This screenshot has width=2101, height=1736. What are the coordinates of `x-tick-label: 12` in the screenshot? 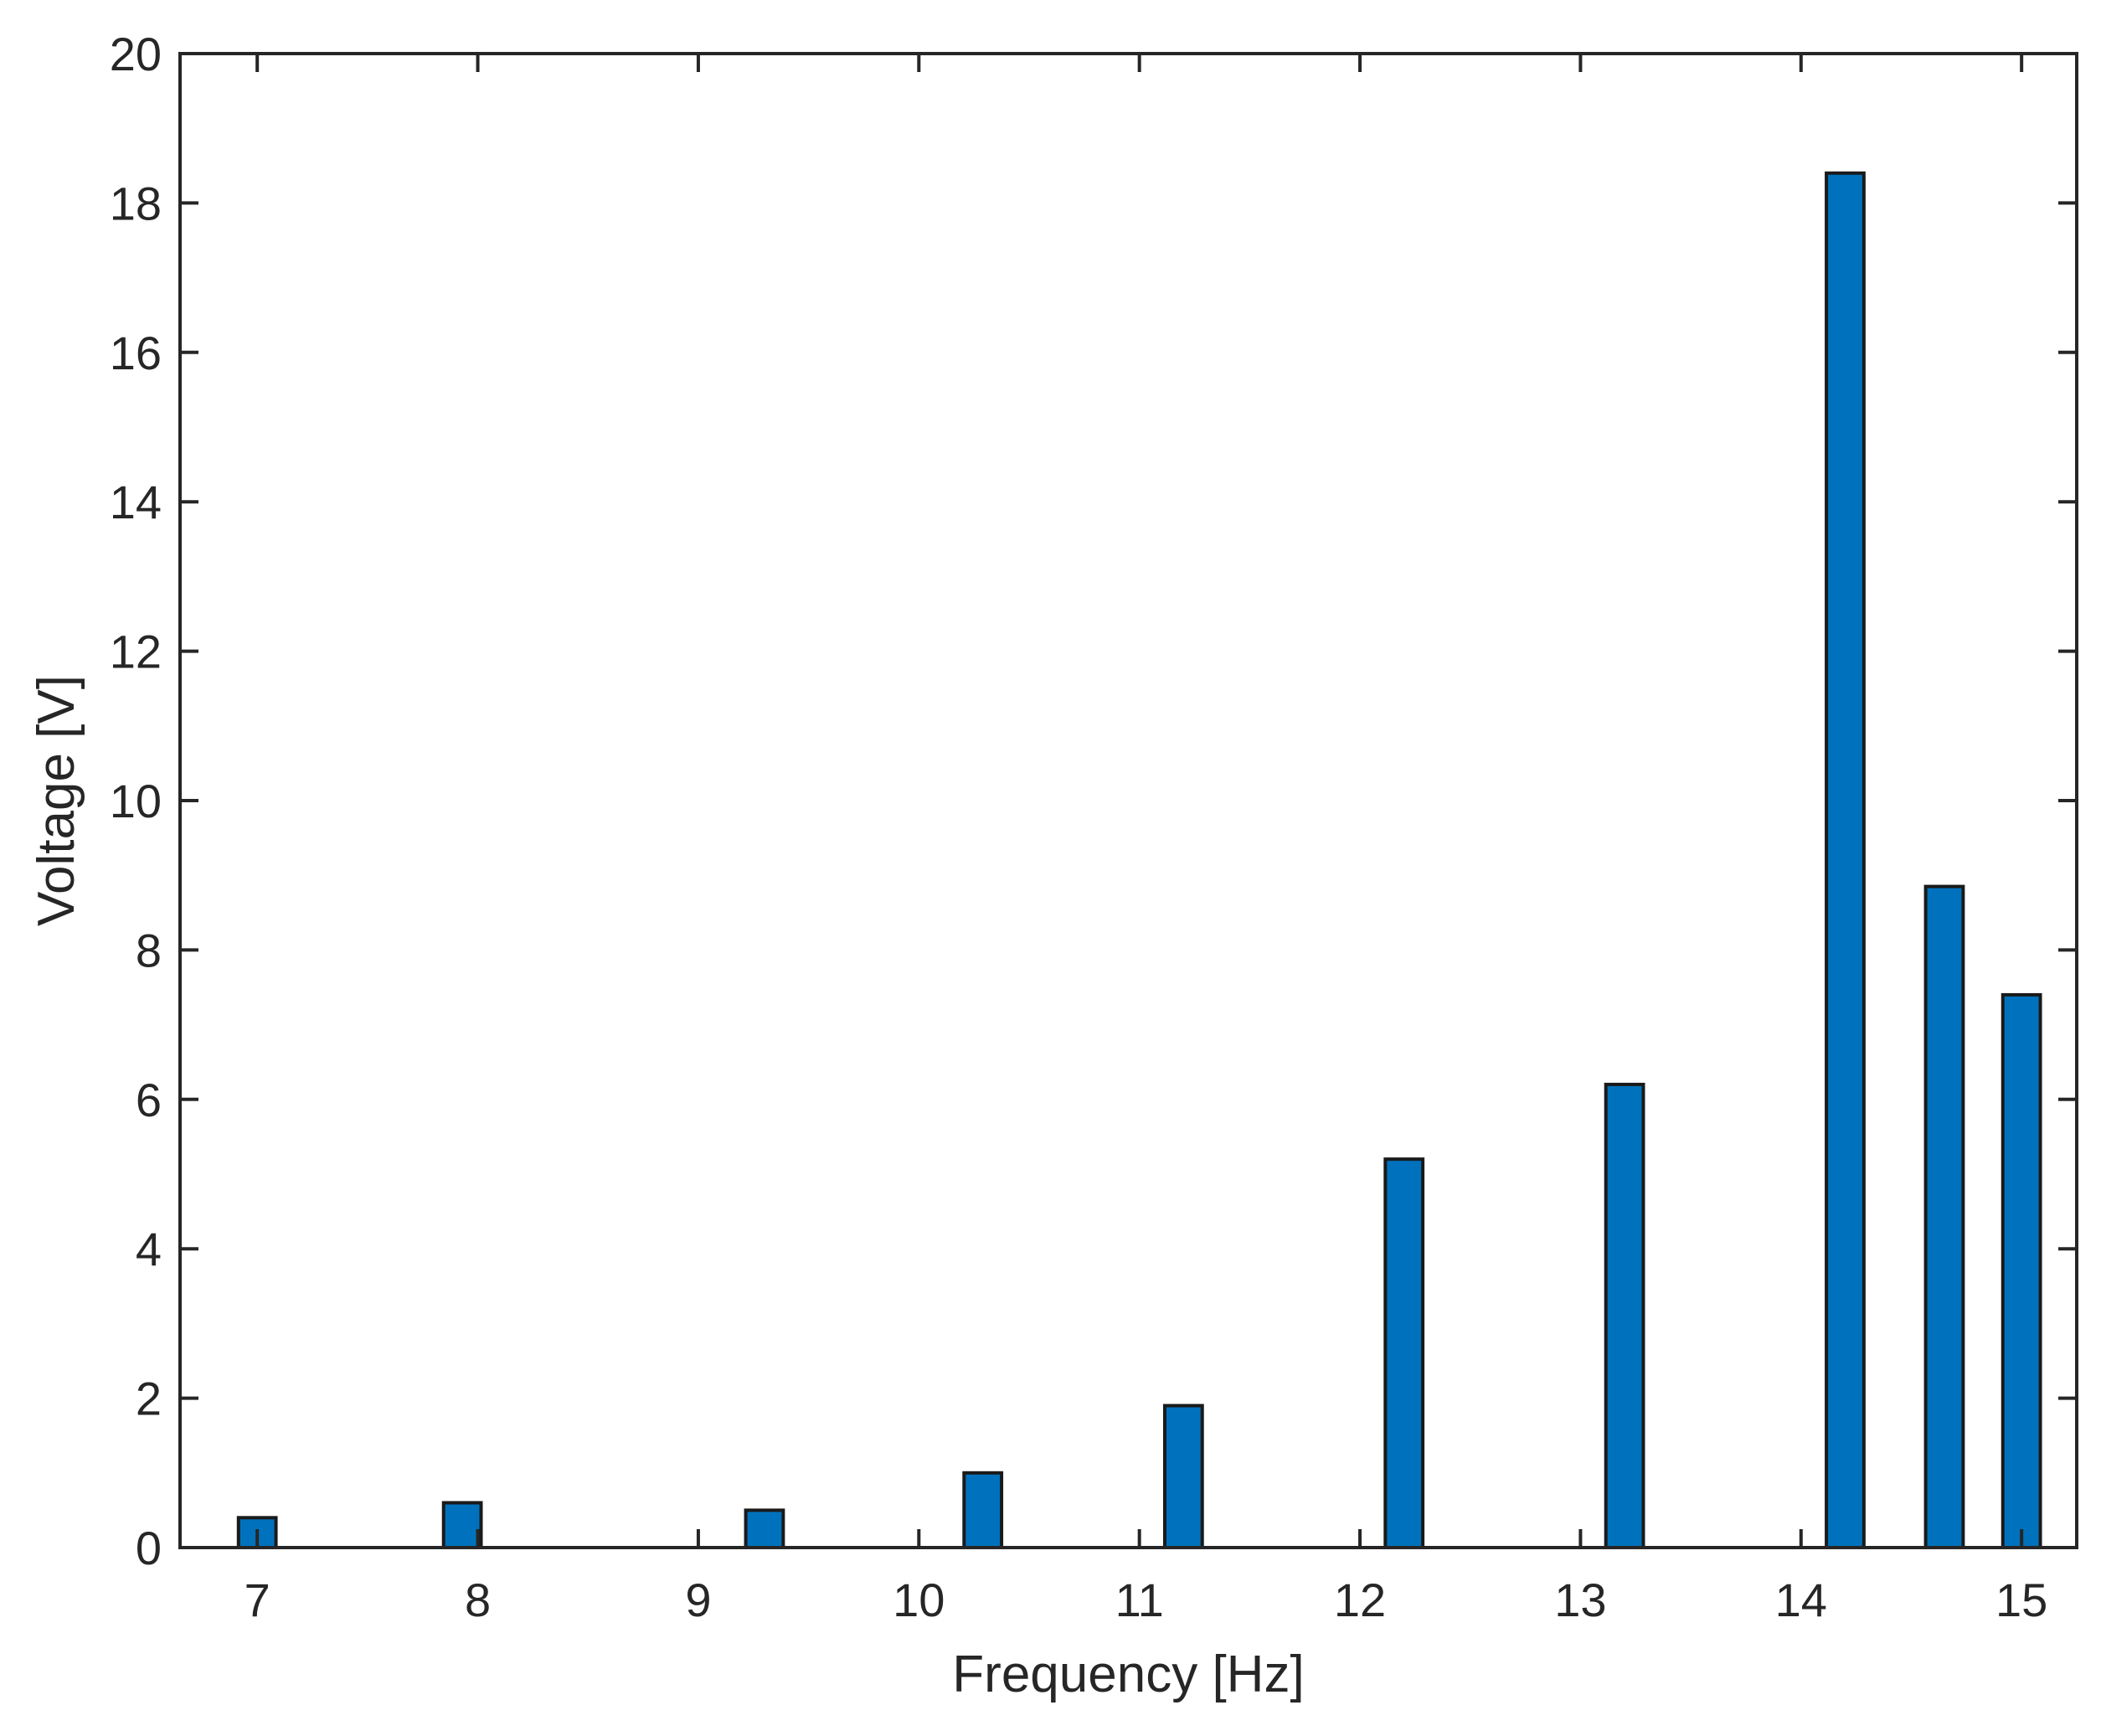 It's located at (1360, 1600).